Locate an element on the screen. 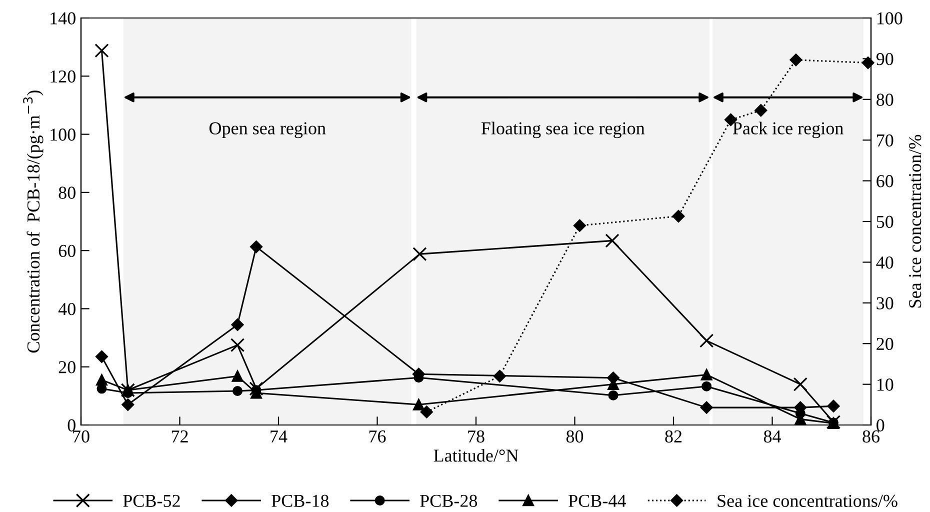 The width and height of the screenshot is (930, 512). y2-tick-label: 60 is located at coordinates (885, 181).